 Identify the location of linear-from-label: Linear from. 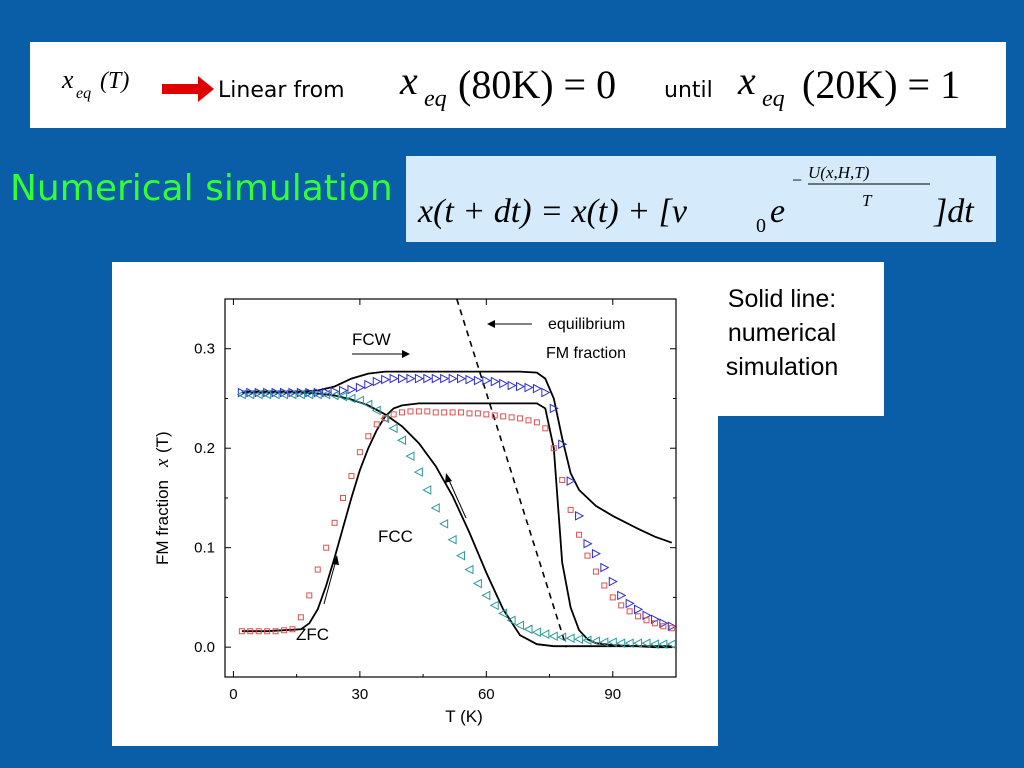
(281, 90).